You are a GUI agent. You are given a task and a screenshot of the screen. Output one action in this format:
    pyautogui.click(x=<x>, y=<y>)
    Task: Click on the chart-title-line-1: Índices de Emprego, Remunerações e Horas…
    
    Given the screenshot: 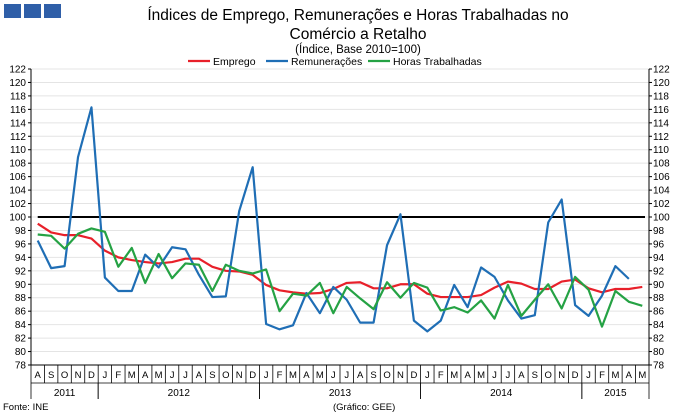 What is the action you would take?
    pyautogui.click(x=357, y=15)
    